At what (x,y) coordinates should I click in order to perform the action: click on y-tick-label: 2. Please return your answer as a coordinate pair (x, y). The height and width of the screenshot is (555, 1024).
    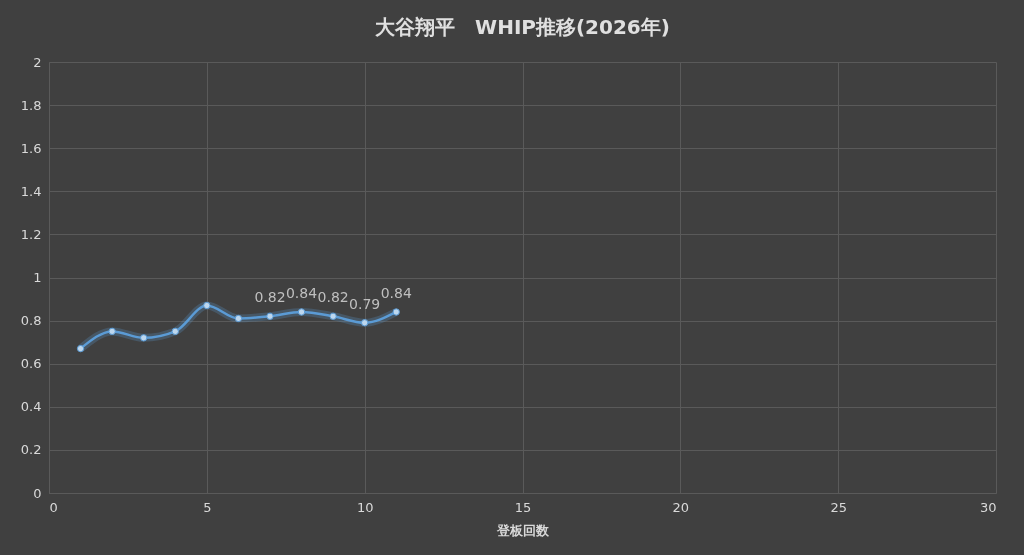
    Looking at the image, I should click on (37, 62).